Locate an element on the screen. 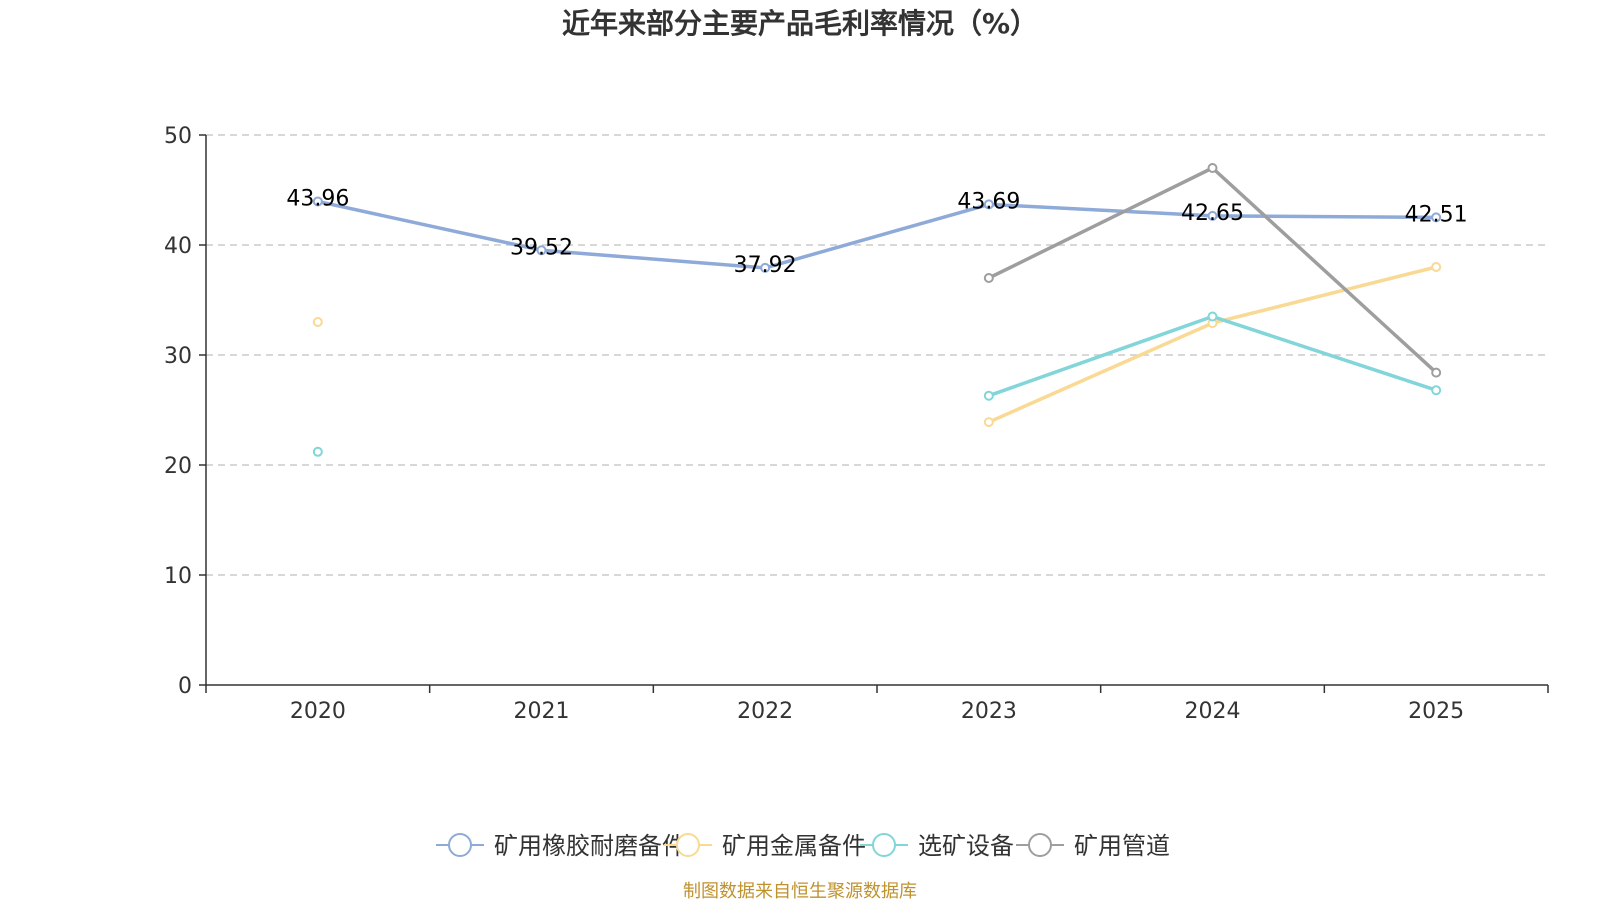 This screenshot has height=900, width=1600. y-tick-label: 30 is located at coordinates (178, 356).